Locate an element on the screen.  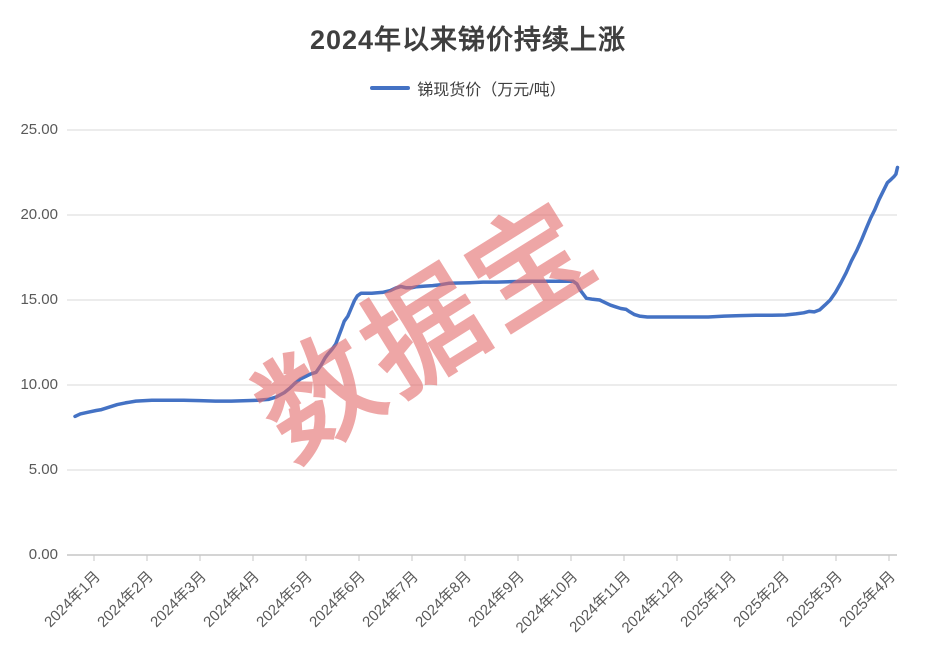
y-axis-label: 5.00 is located at coordinates (43, 469).